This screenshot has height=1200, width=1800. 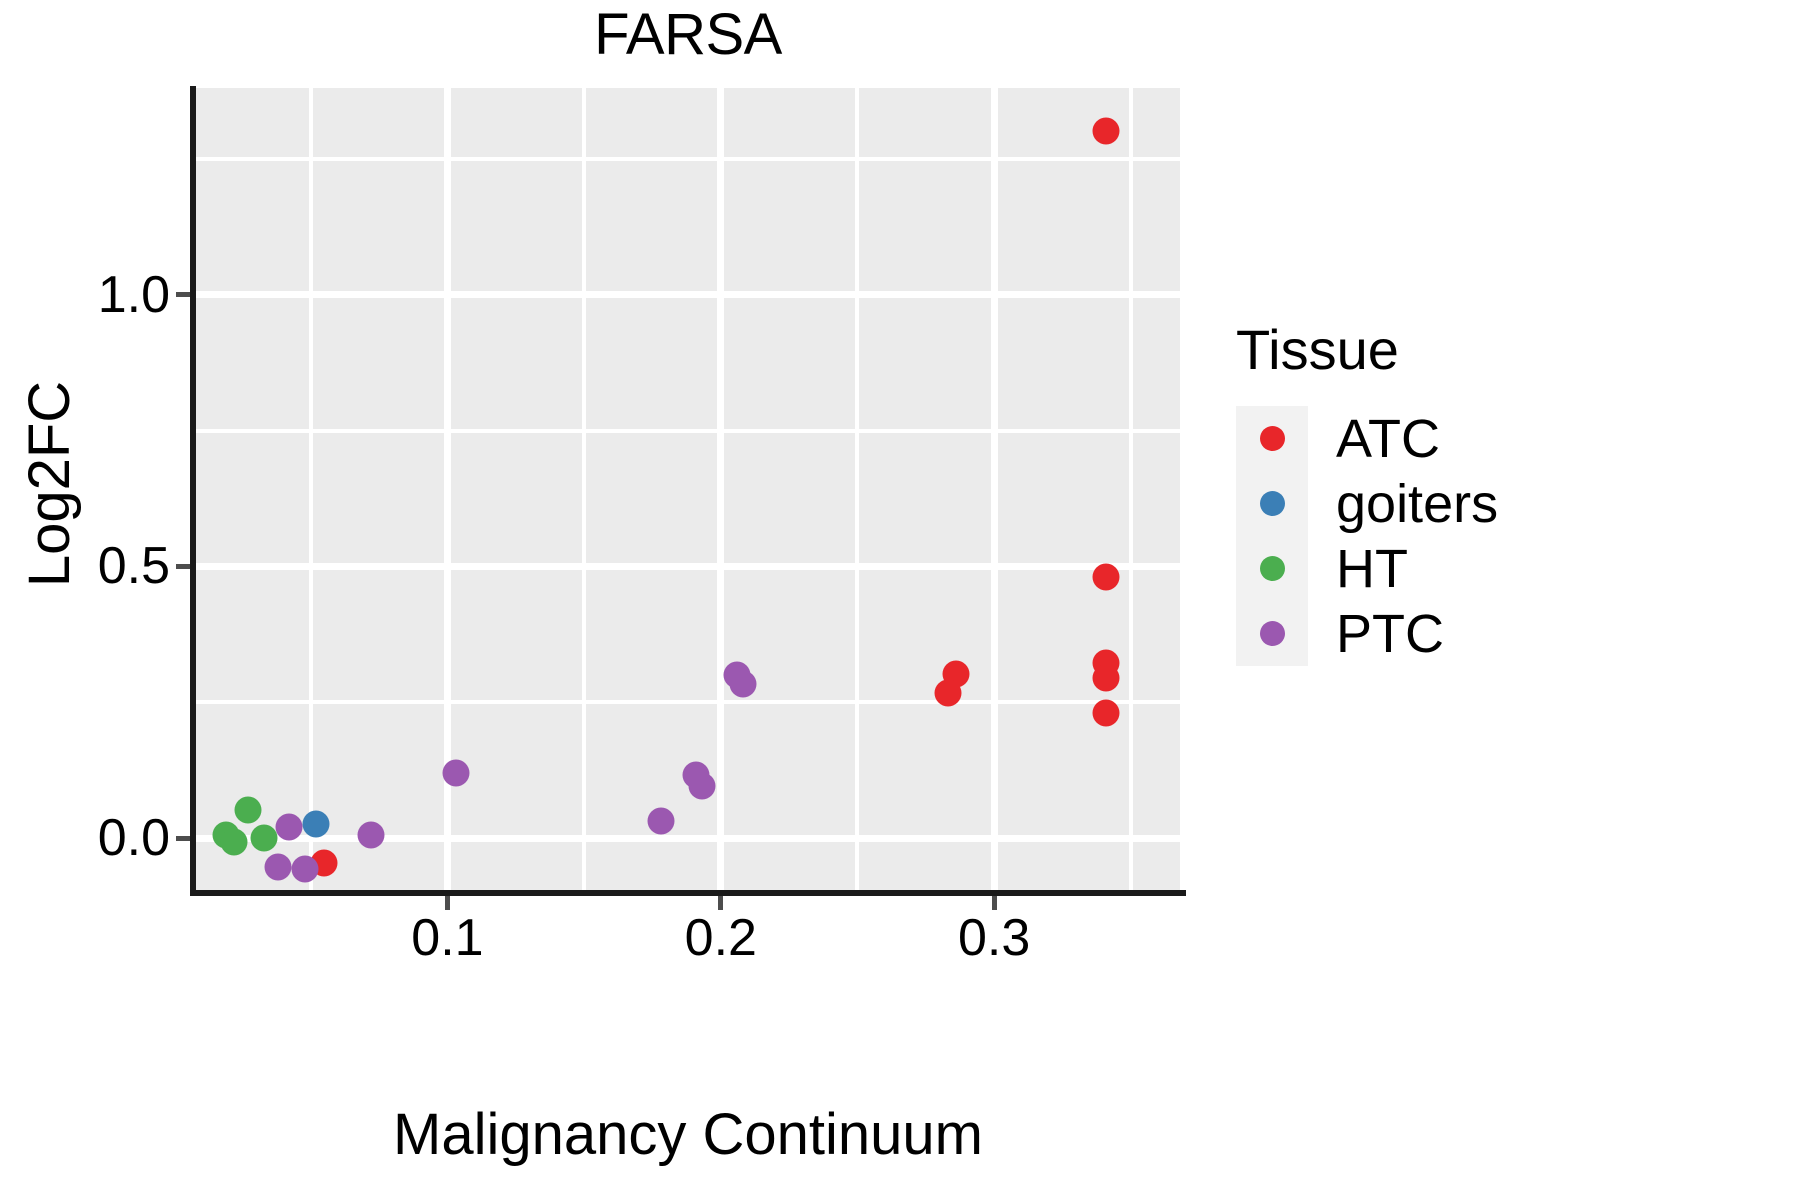 I want to click on legend-title: Tissue, so click(x=1317, y=349).